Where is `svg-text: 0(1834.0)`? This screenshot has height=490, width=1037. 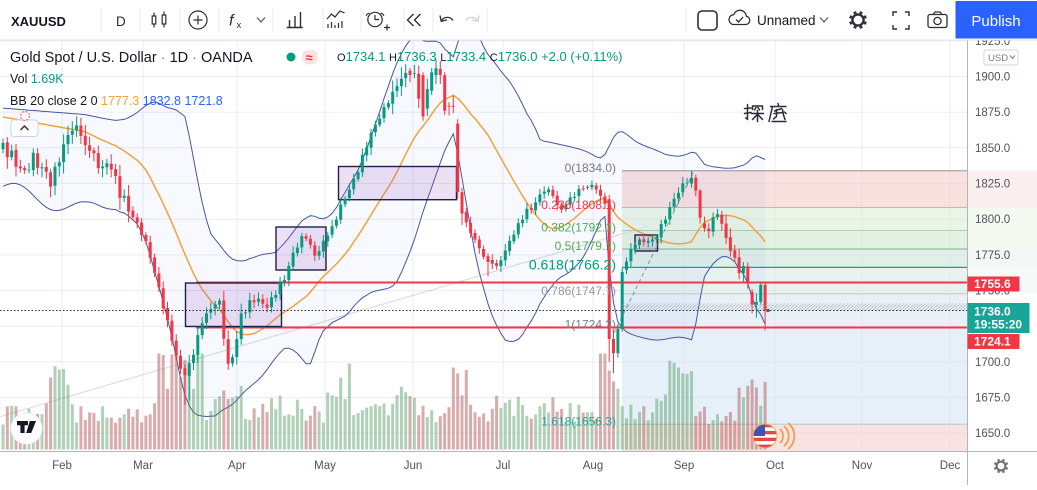
svg-text: 0(1834.0) is located at coordinates (590, 168).